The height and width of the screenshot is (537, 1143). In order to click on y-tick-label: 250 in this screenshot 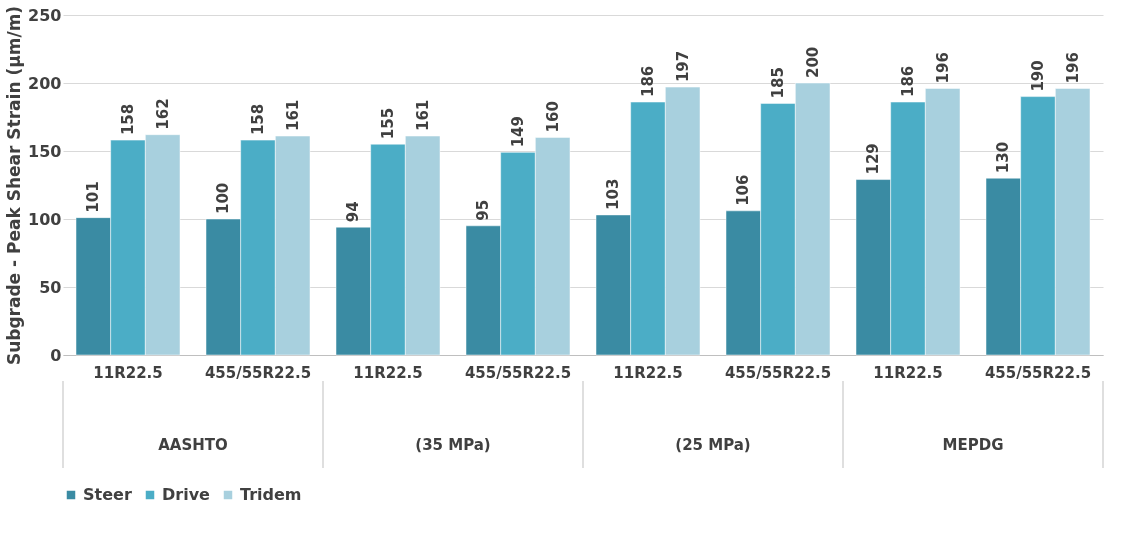, I will do `click(45, 15)`.